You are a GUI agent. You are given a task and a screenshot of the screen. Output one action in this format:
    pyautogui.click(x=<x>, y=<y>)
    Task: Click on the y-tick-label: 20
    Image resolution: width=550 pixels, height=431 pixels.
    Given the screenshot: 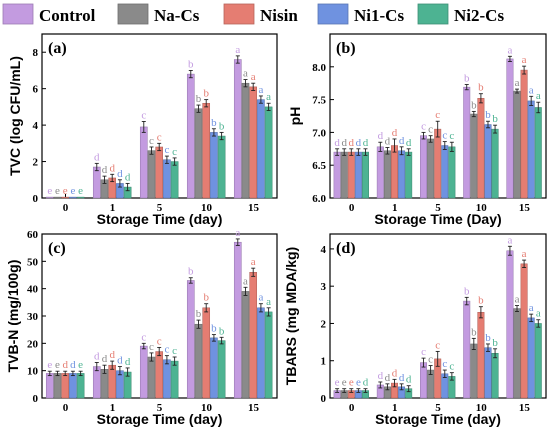 What is the action you would take?
    pyautogui.click(x=33, y=344)
    